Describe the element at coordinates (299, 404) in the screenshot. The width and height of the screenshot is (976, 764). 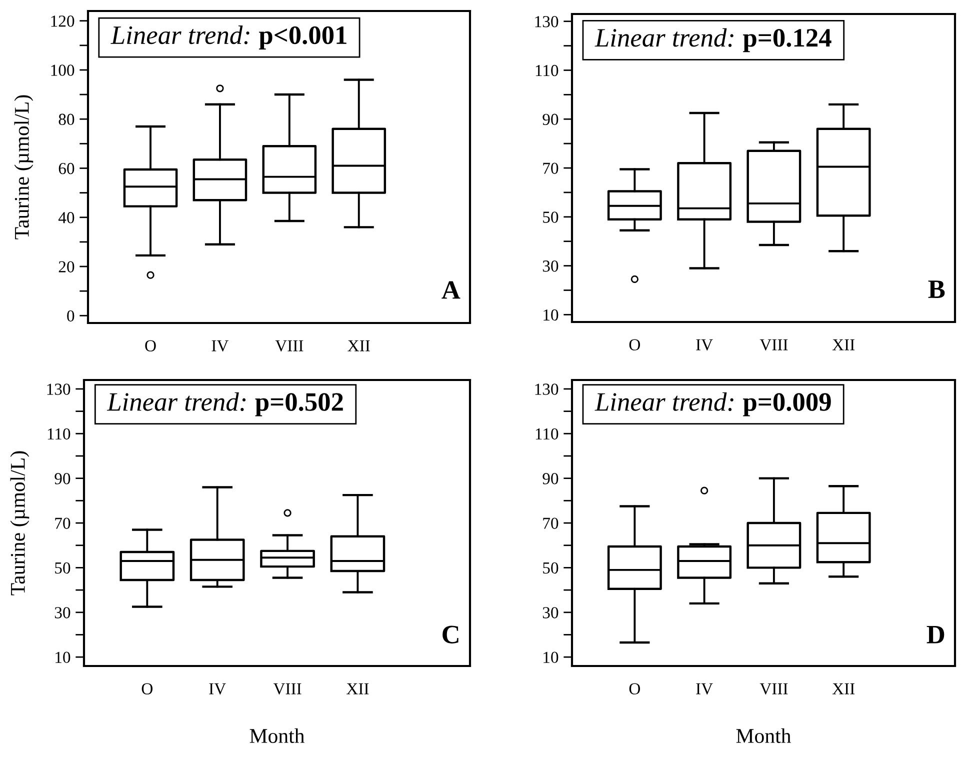
I see `annotation: p=0.502` at that location.